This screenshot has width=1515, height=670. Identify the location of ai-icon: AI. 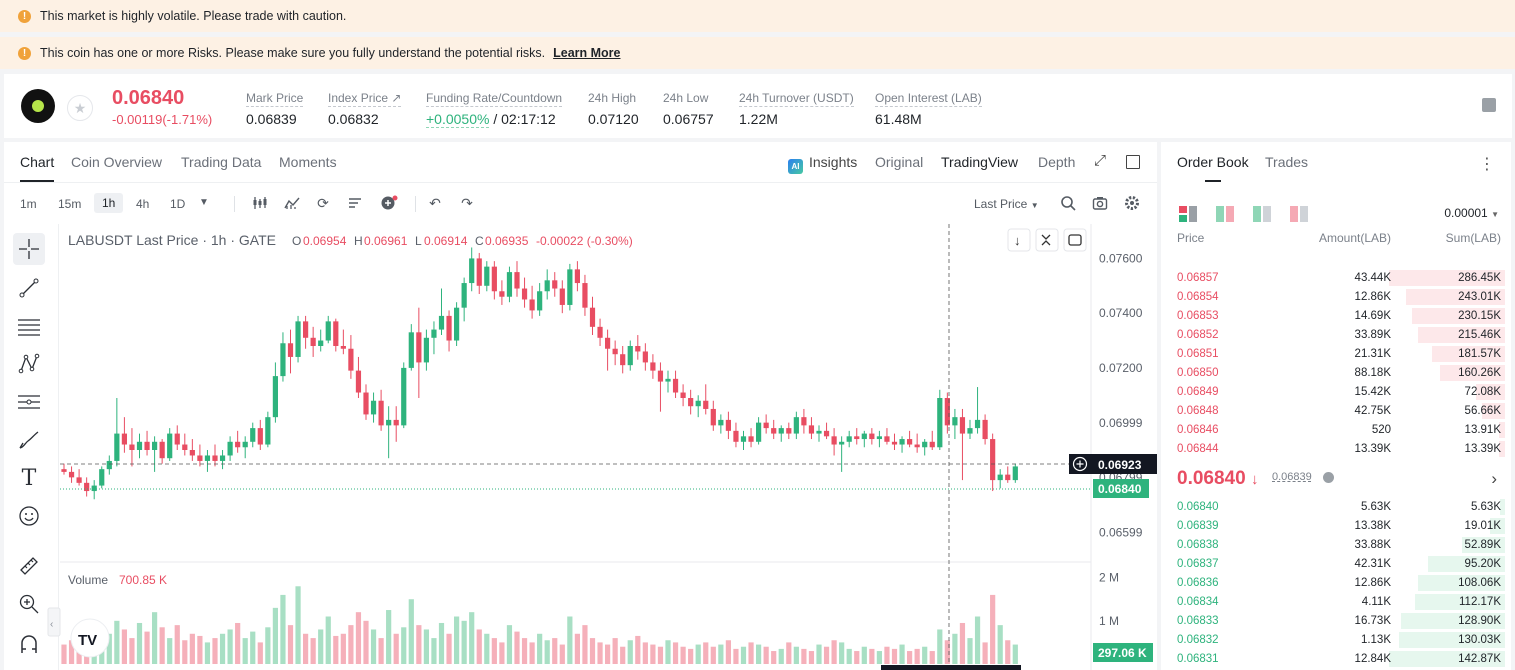
(795, 166).